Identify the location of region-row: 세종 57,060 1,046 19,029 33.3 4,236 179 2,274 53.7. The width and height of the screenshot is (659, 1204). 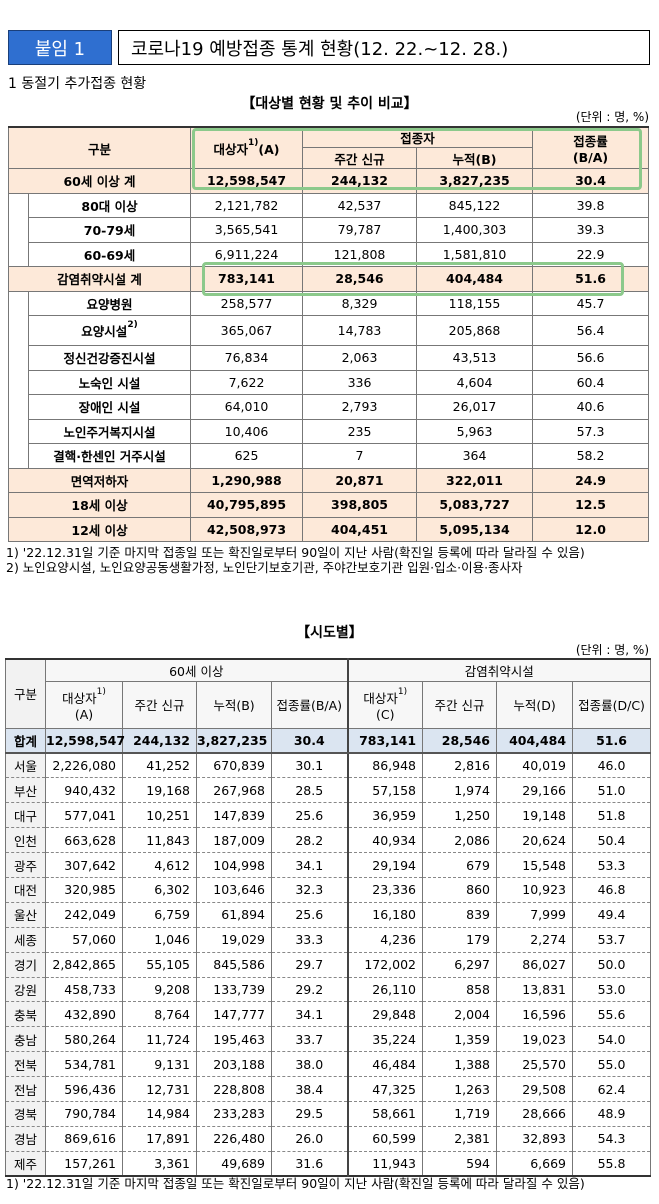
(328, 939).